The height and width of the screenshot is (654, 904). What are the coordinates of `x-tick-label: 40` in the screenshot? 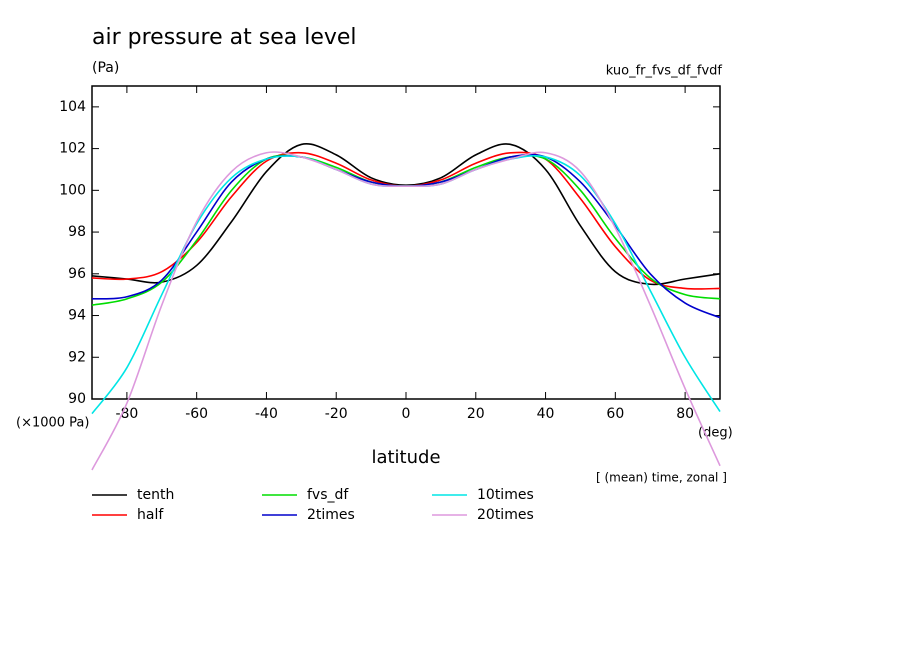 It's located at (546, 414).